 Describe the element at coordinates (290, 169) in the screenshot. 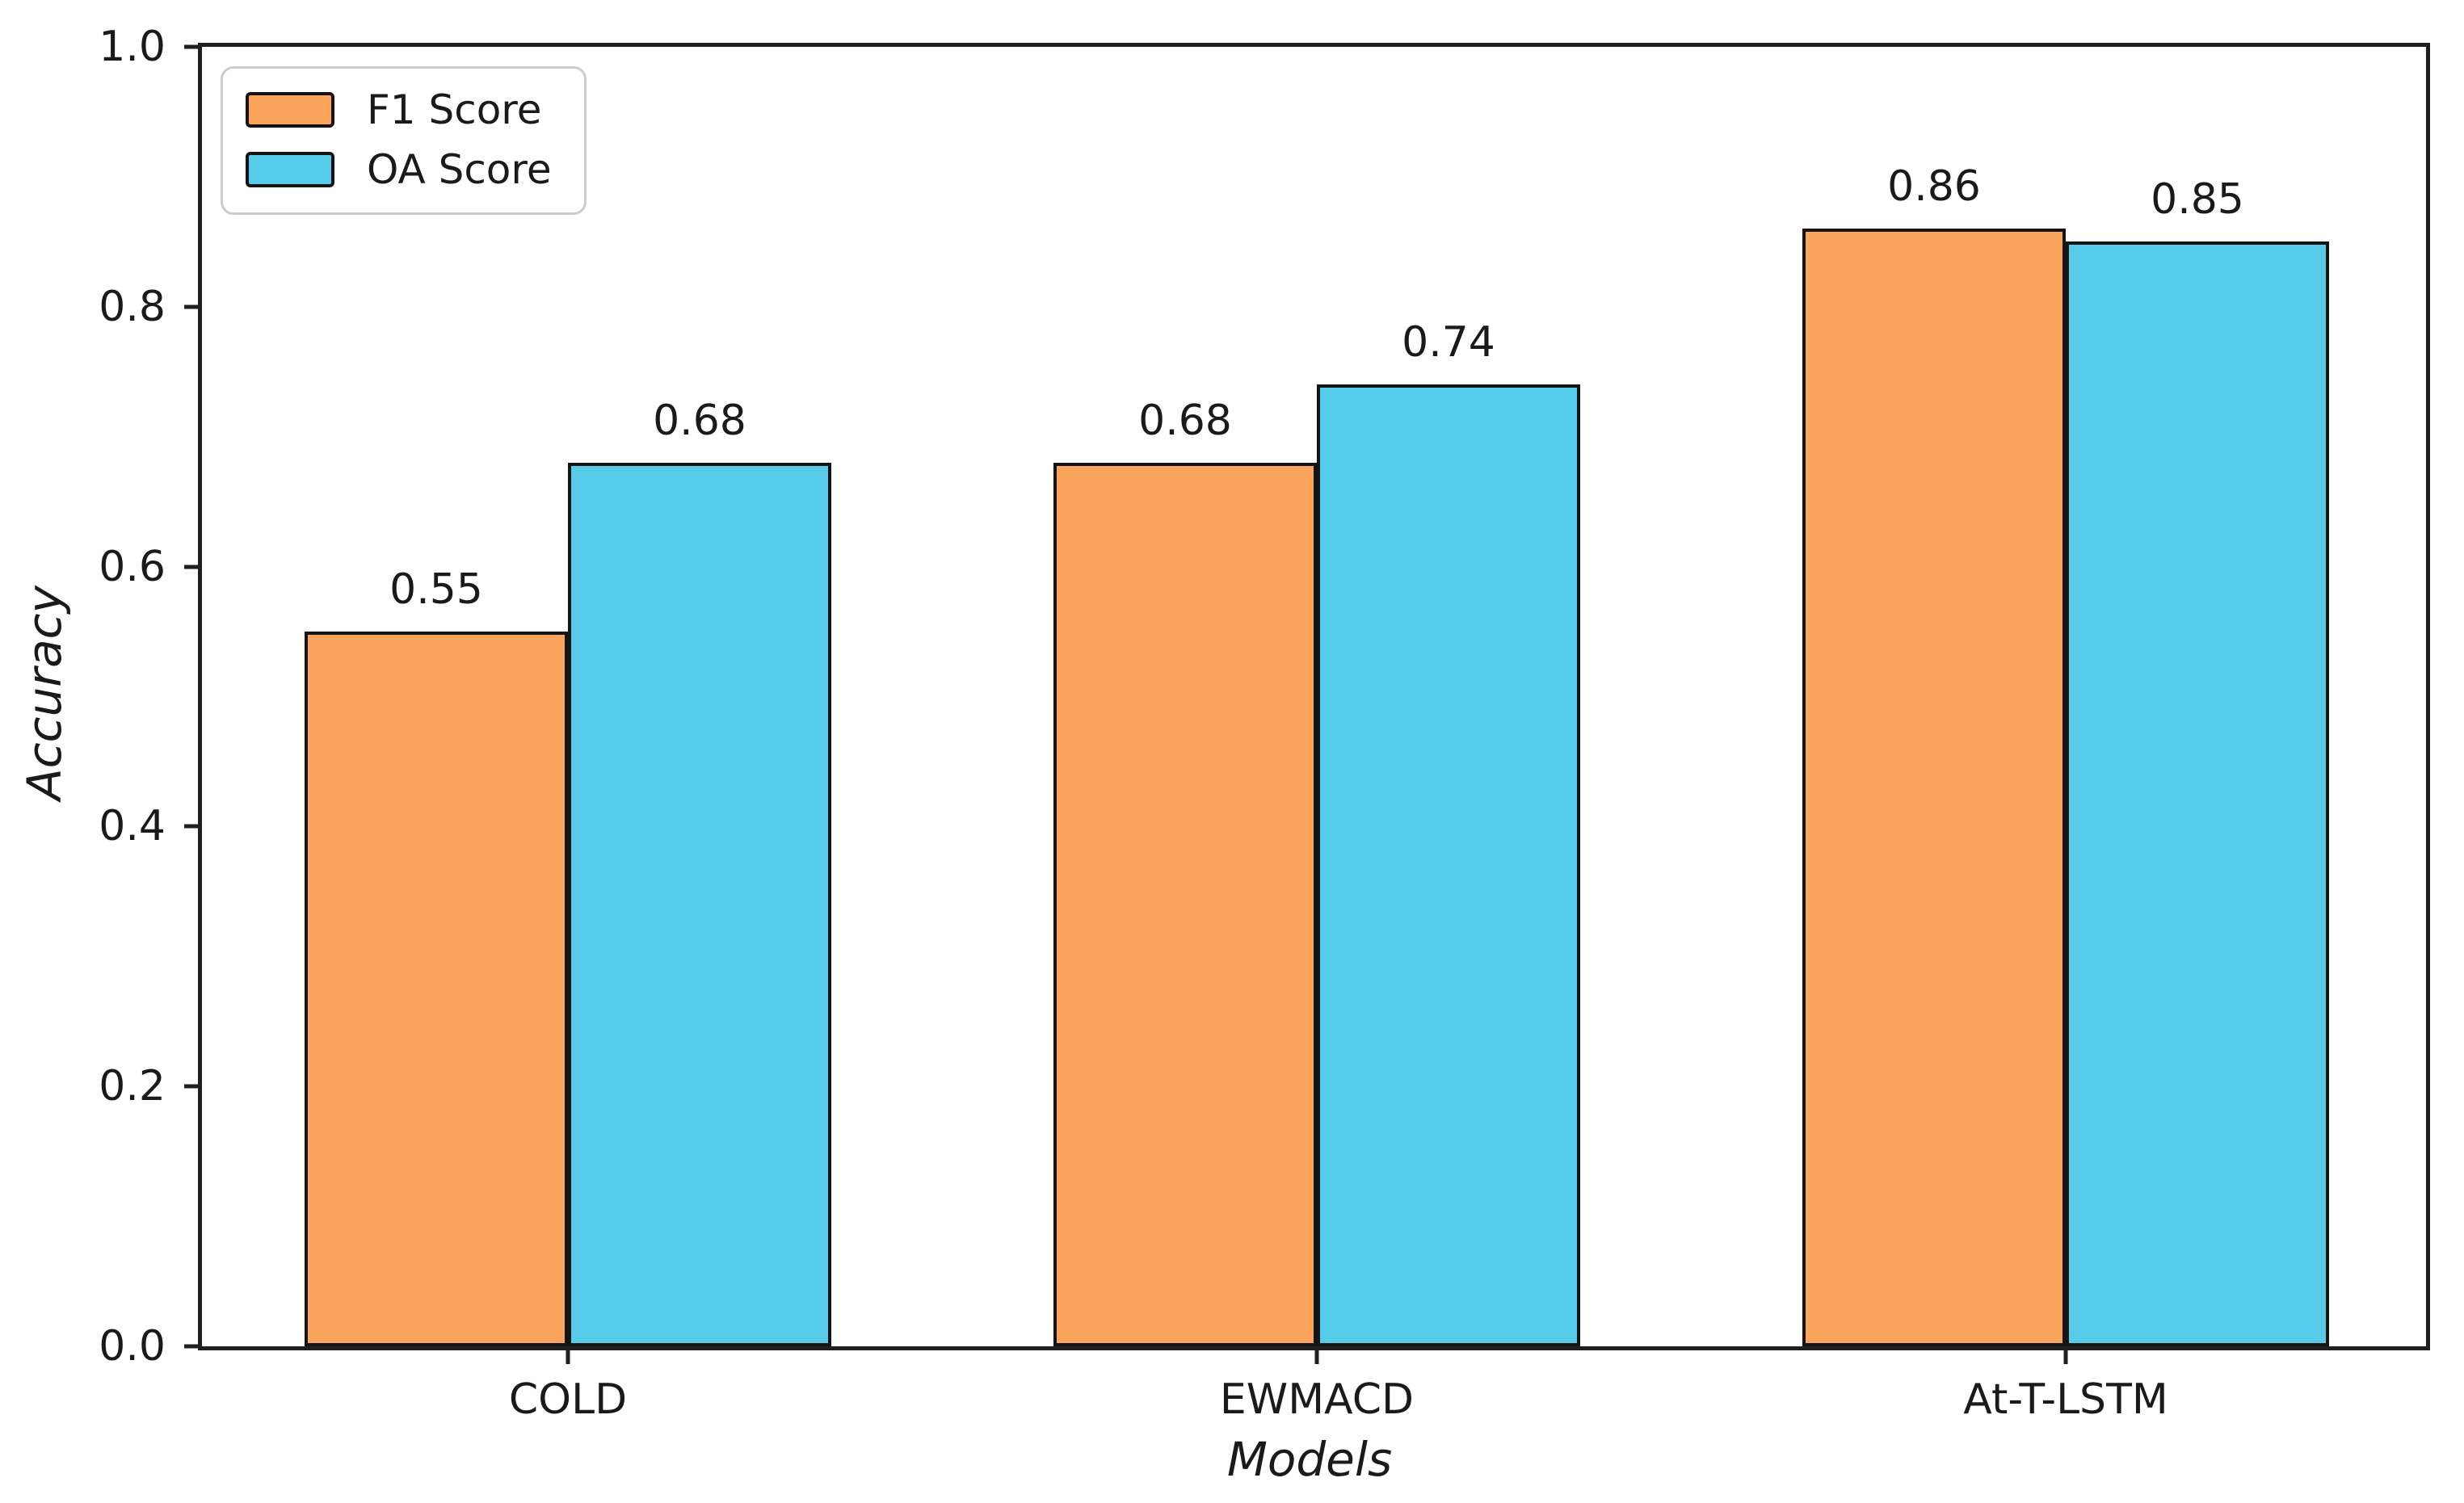

I see `legend-swatch-oa` at that location.